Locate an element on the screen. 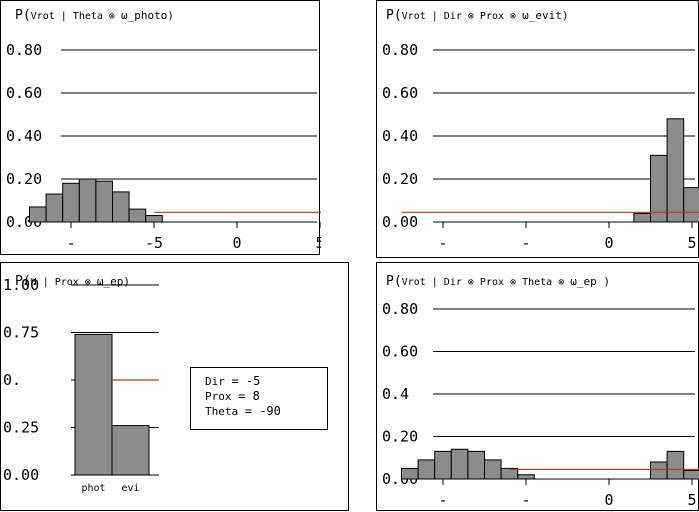  info-label: Theta is located at coordinates (222, 411).